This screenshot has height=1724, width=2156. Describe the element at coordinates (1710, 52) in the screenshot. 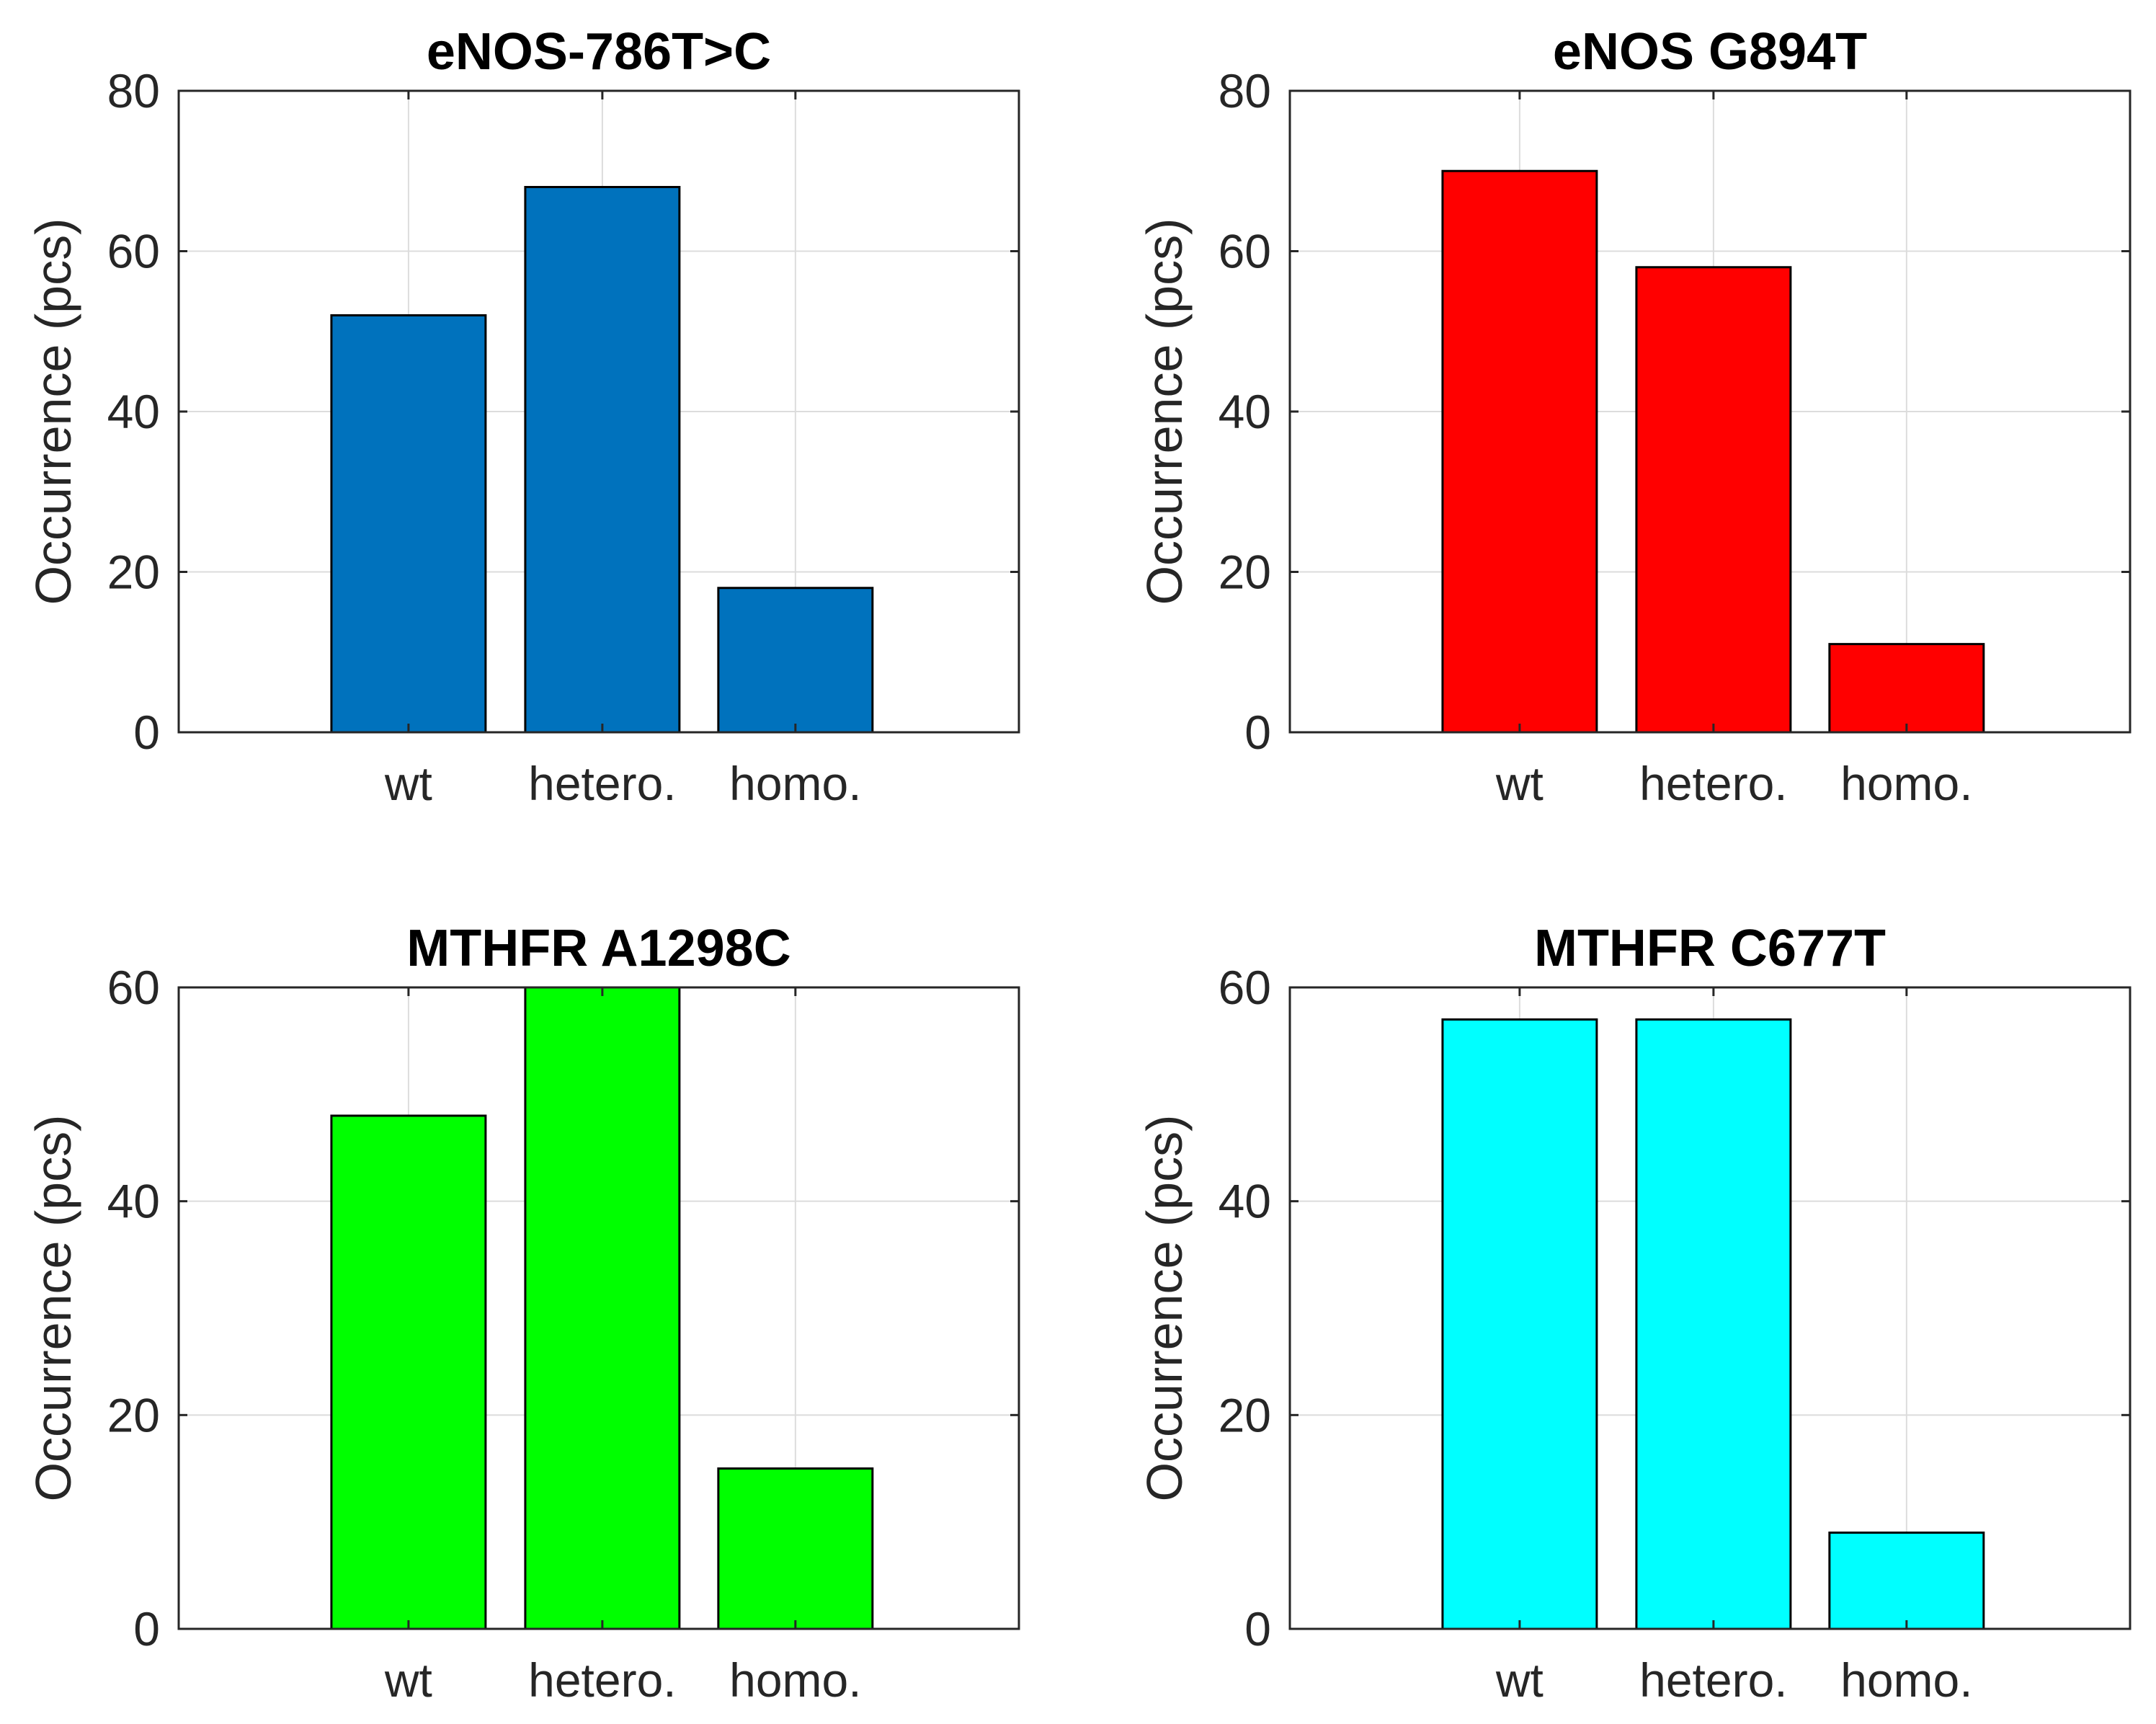

I see `chart-title: eNOS G894T` at that location.